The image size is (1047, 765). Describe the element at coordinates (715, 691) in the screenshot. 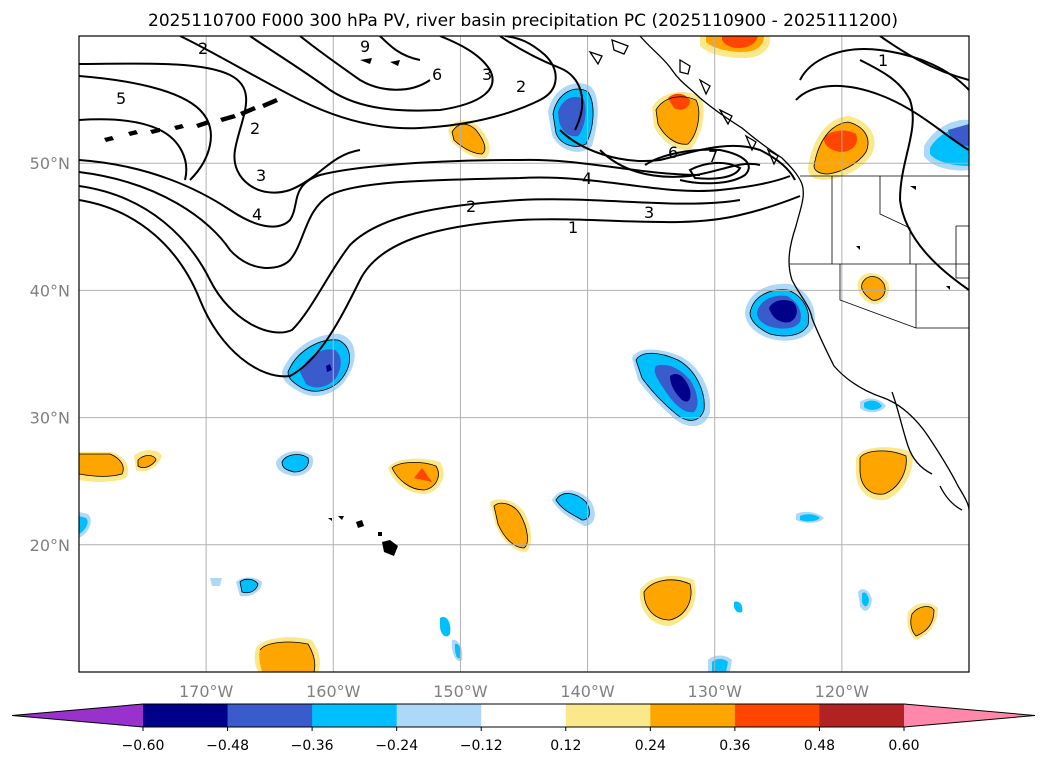

I see `longitude-tick-label: 130°W` at that location.